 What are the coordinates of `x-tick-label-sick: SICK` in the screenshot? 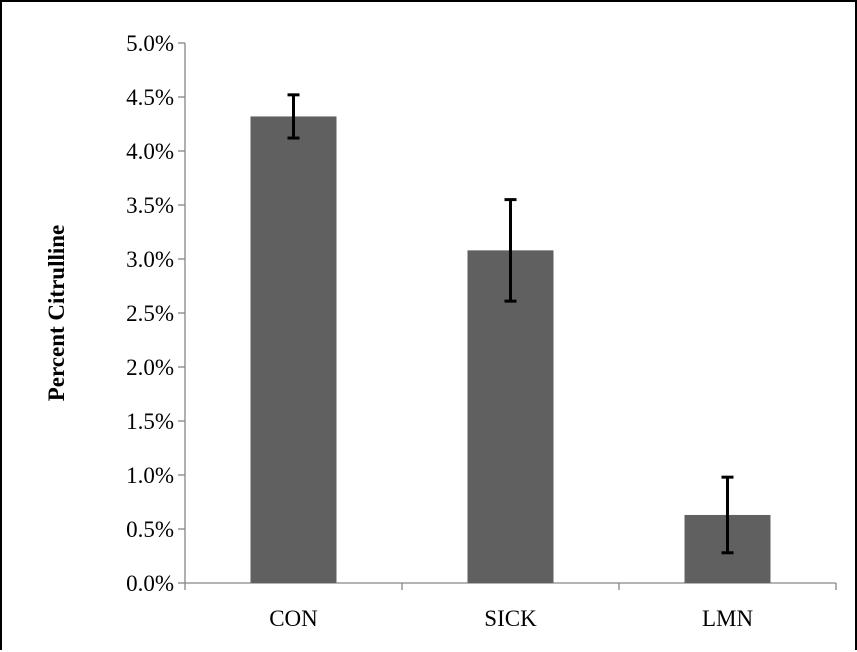 It's located at (510, 618).